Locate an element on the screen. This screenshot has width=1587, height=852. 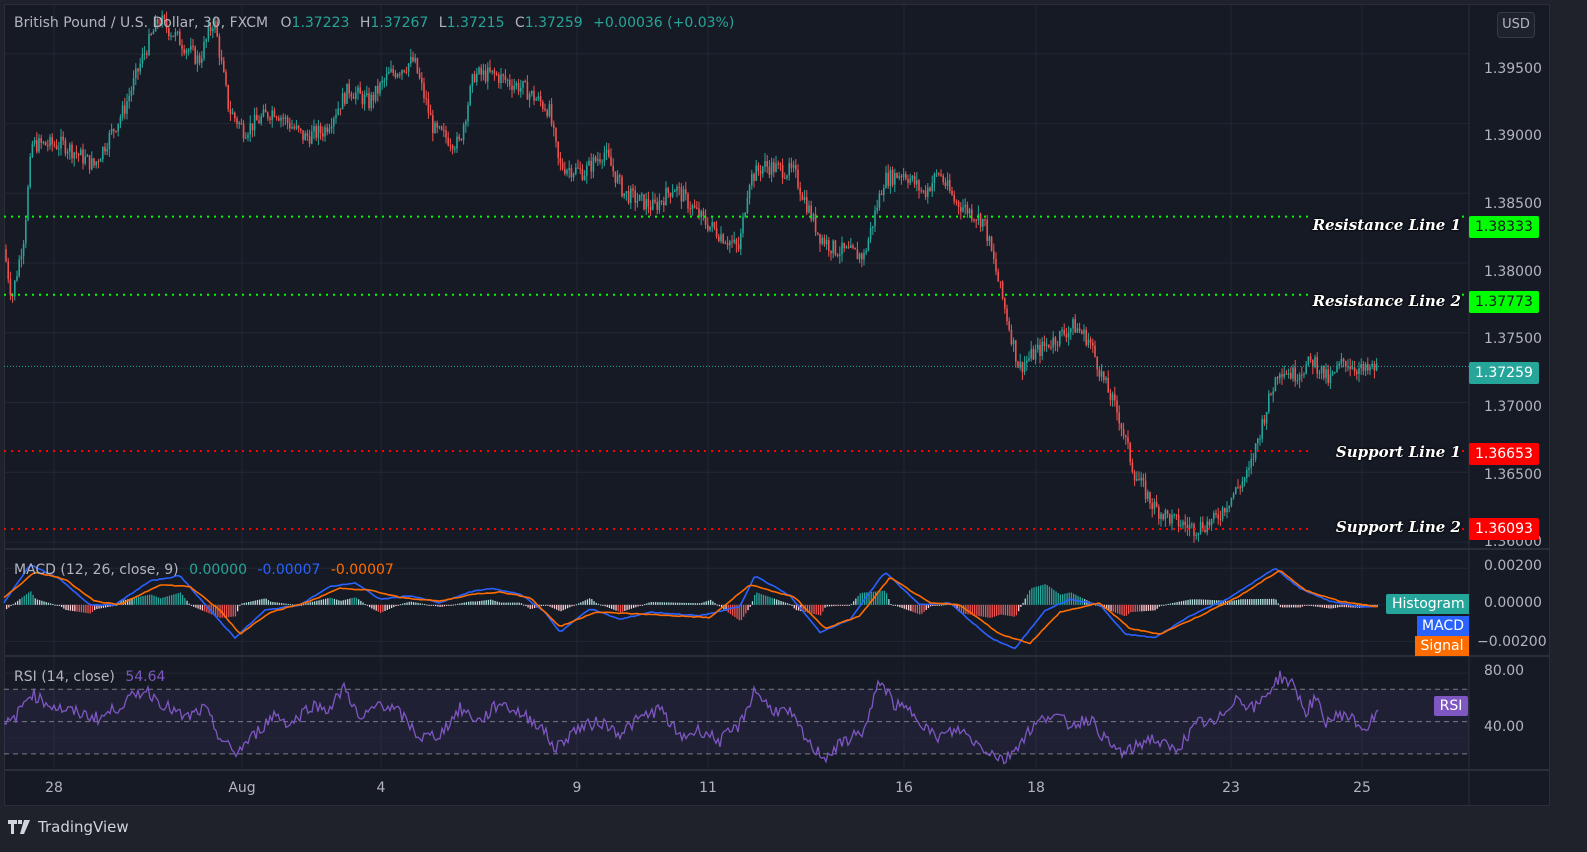
macd-histogram-value: 0.00000 is located at coordinates (218, 570).